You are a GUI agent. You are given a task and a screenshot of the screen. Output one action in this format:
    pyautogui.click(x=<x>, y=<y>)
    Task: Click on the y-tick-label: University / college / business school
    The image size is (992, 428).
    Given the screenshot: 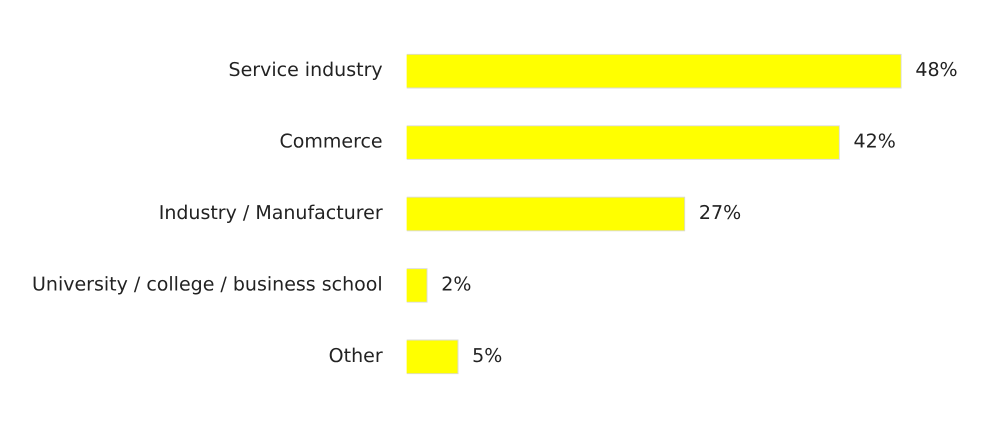 What is the action you would take?
    pyautogui.click(x=207, y=284)
    